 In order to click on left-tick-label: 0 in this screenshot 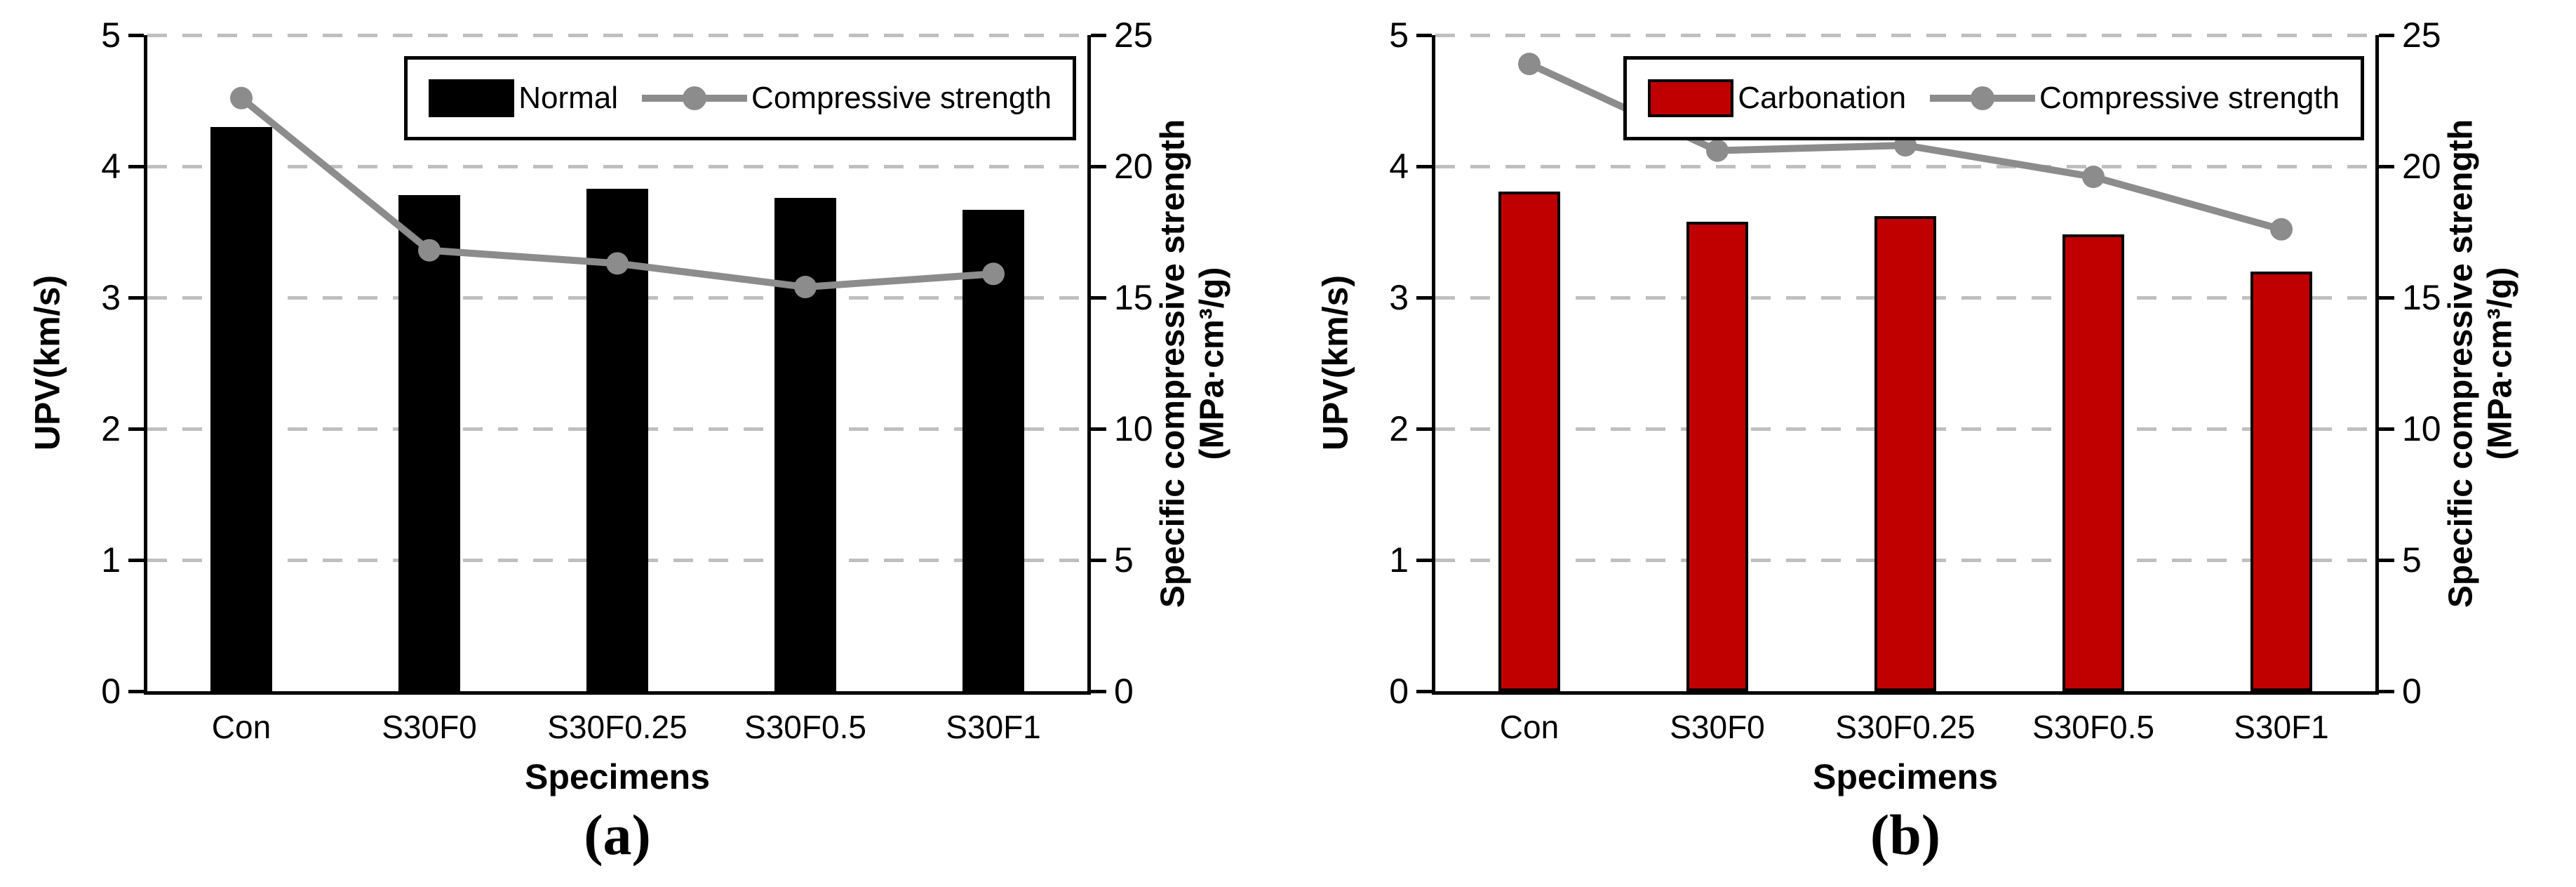, I will do `click(1399, 691)`.